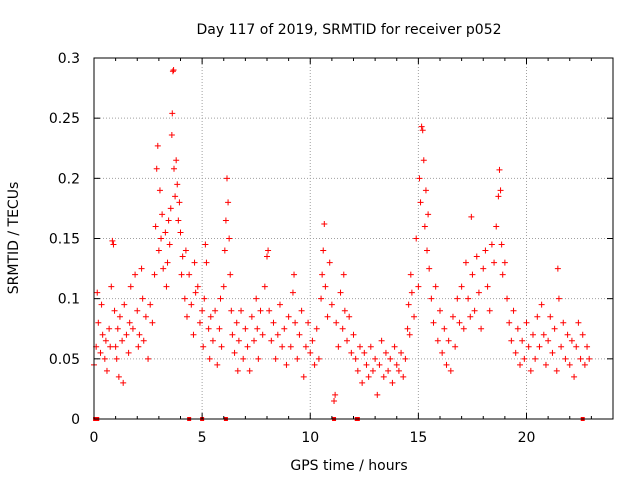 This screenshot has width=640, height=480. What do you see at coordinates (69, 179) in the screenshot?
I see `y-tick-label: 0.2` at bounding box center [69, 179].